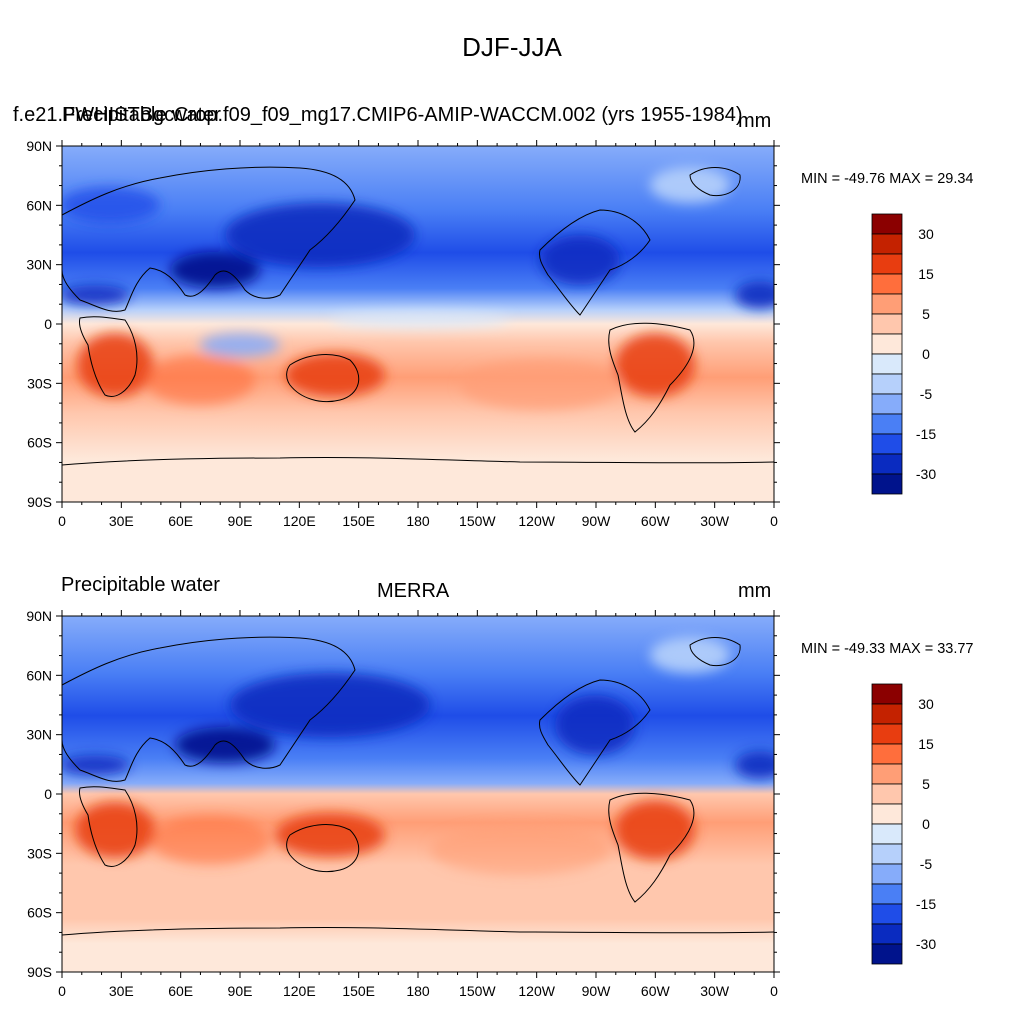 The height and width of the screenshot is (1024, 1024). I want to click on panel-2-lon-tick-10: 60W, so click(656, 991).